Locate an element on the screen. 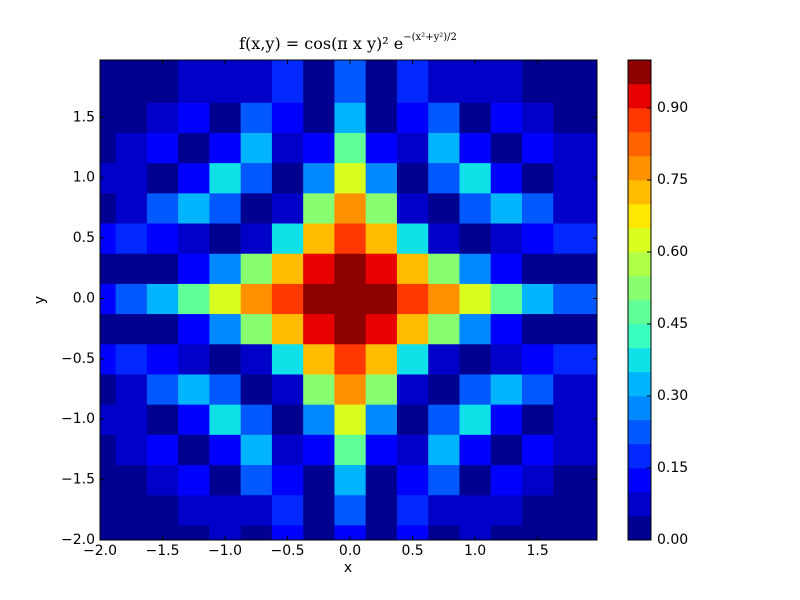 Image resolution: width=800 pixels, height=600 pixels. x-tick-label: −1.5 is located at coordinates (163, 551).